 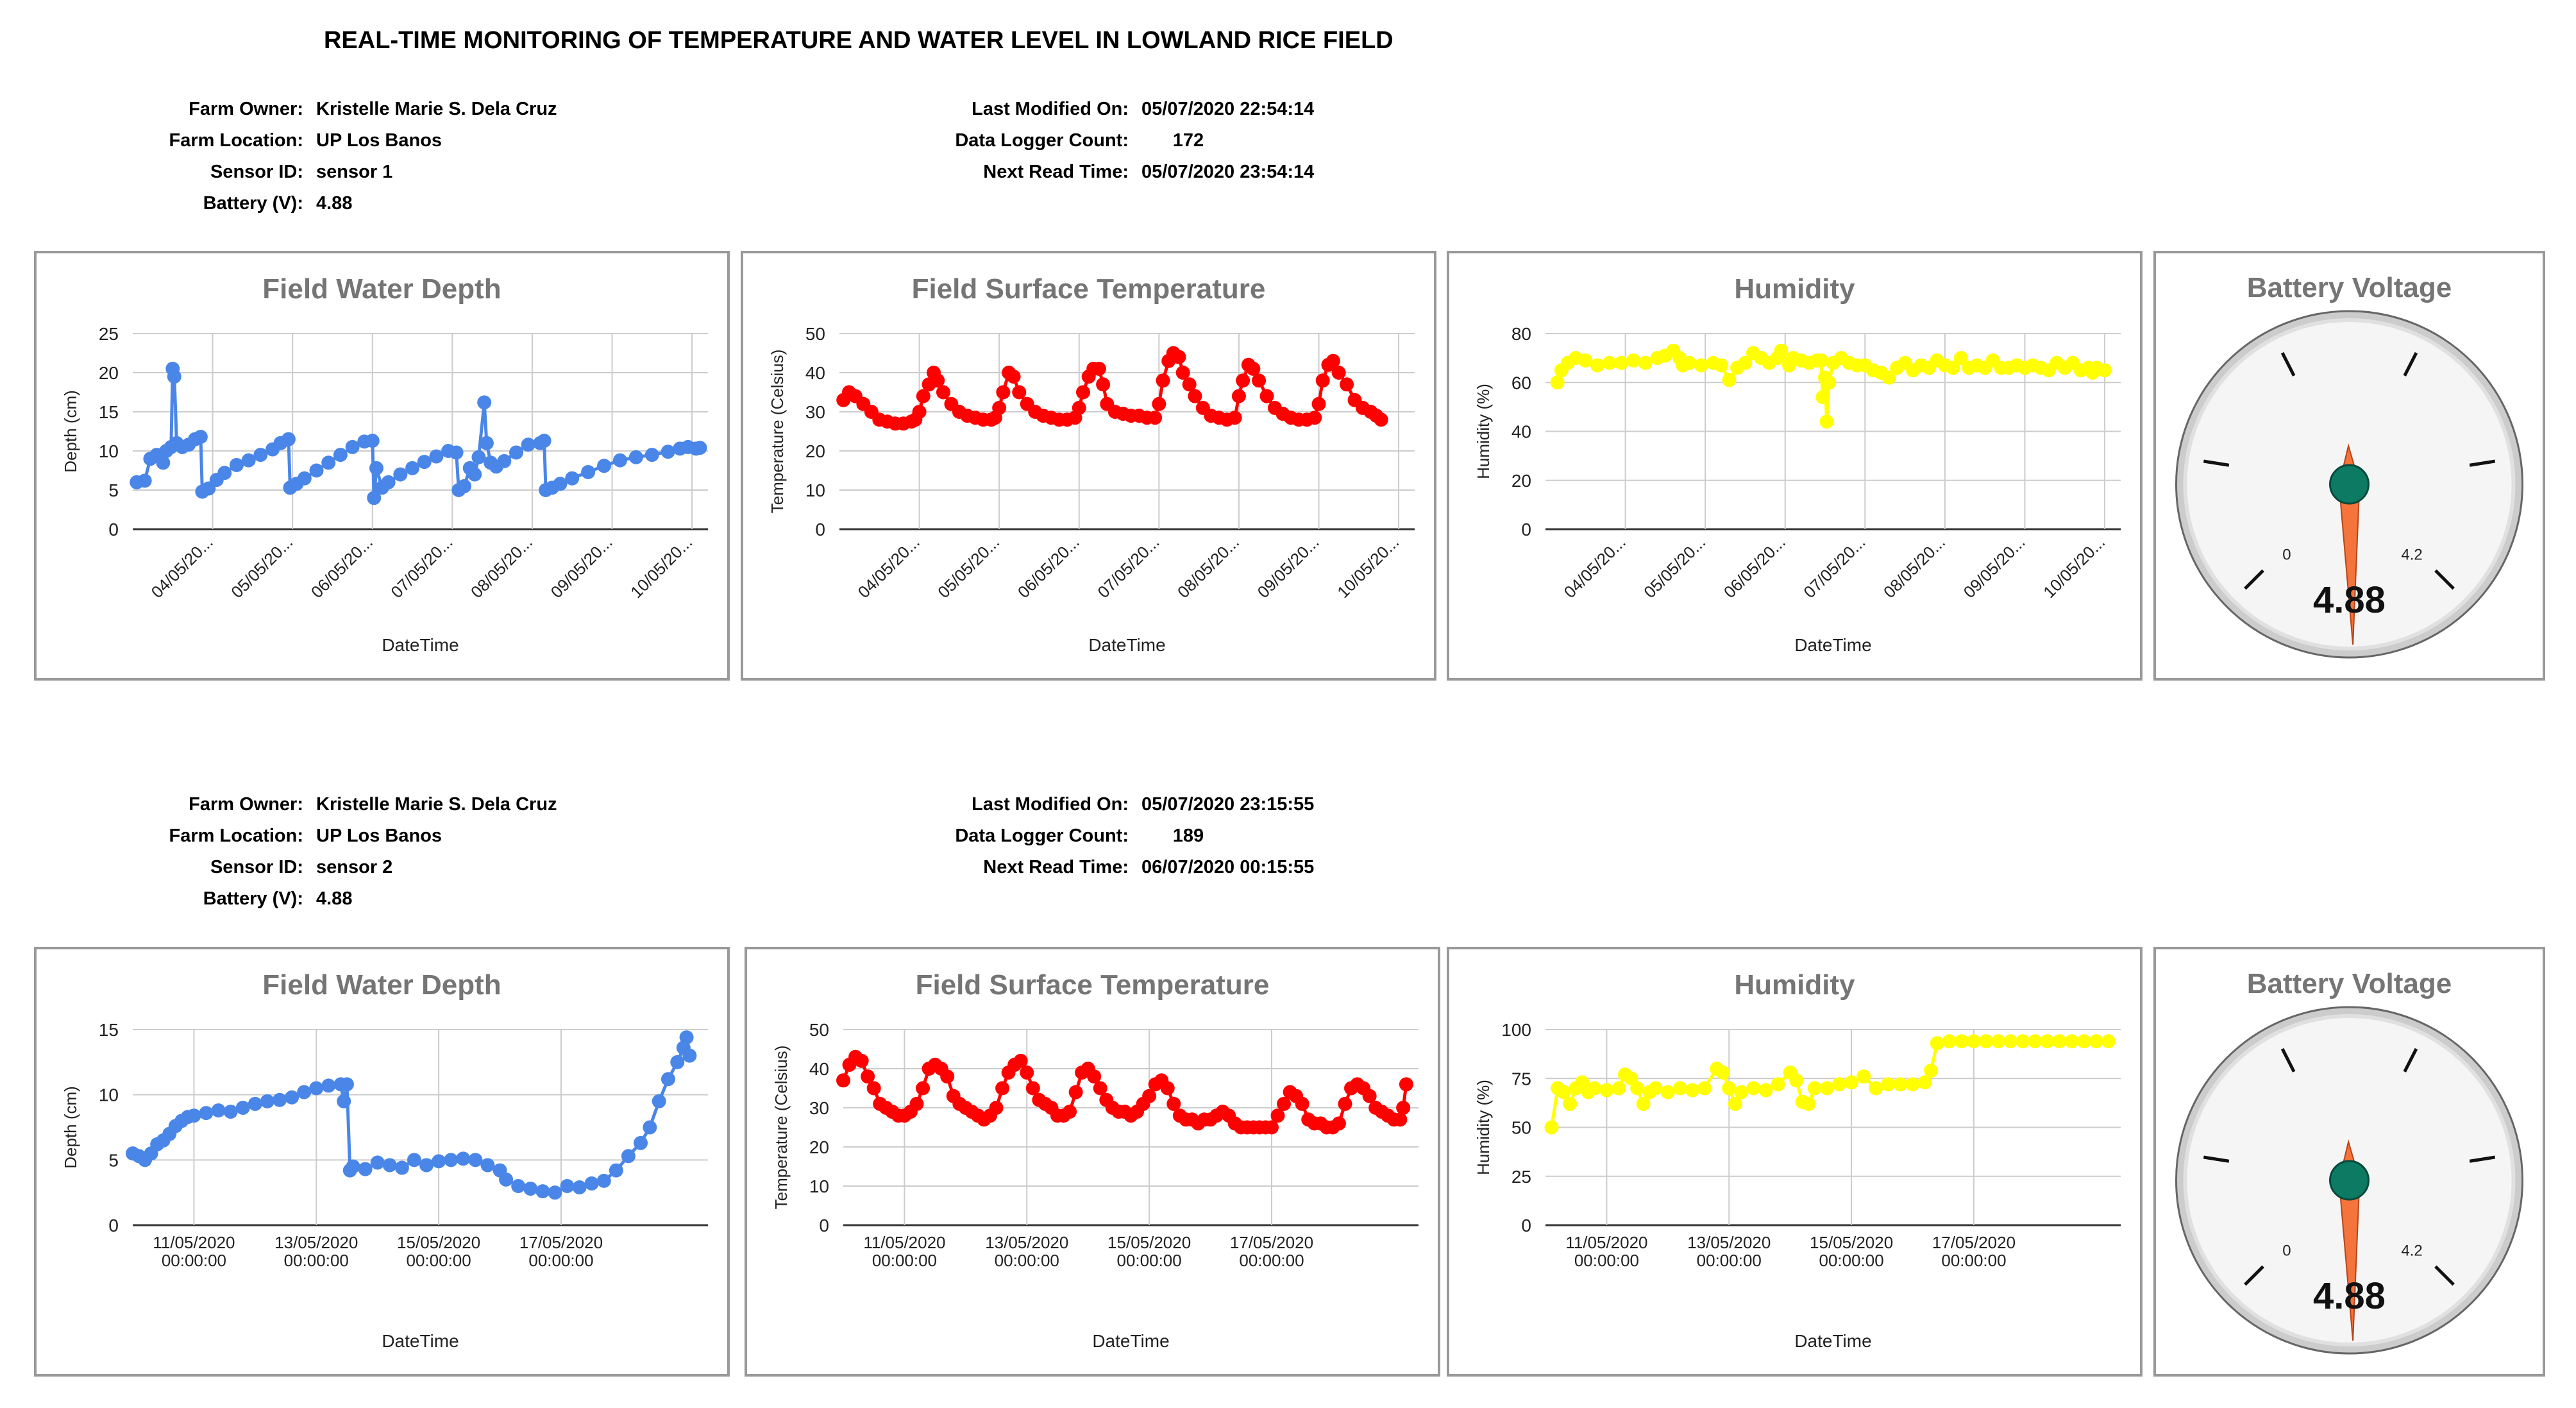 What do you see at coordinates (1056, 172) in the screenshot?
I see `next-read-label: Next Read Time:` at bounding box center [1056, 172].